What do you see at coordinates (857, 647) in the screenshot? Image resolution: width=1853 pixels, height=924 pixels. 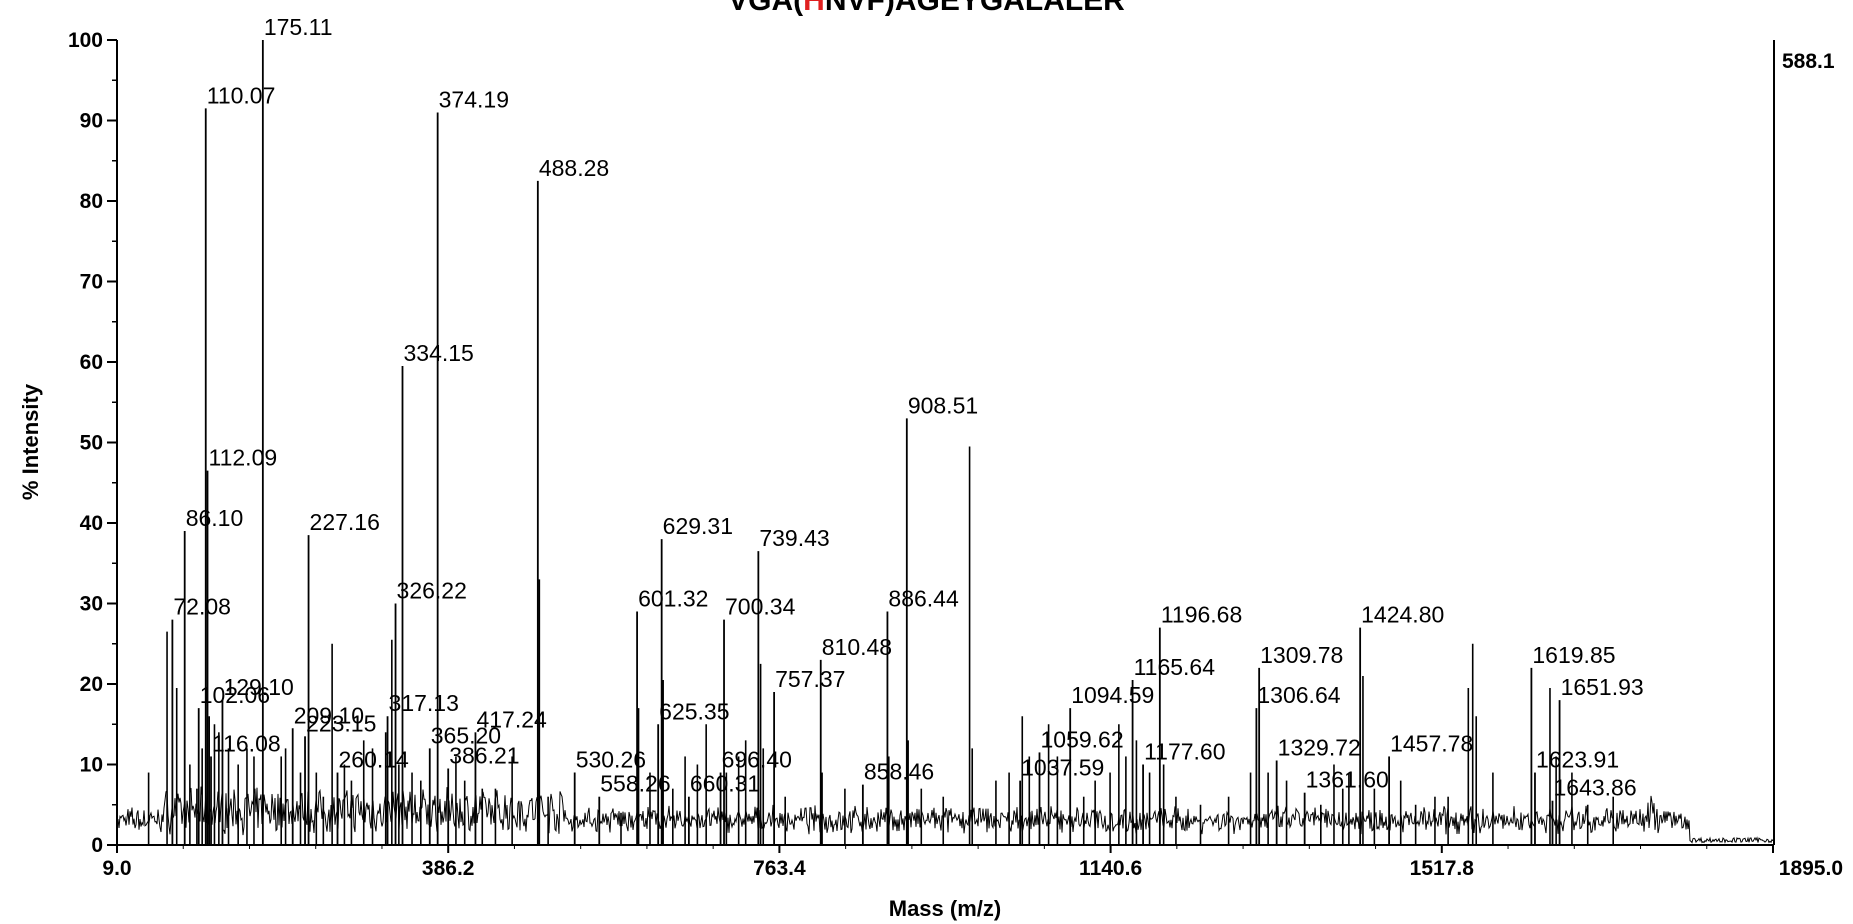 I see `peak-label: 810.48` at bounding box center [857, 647].